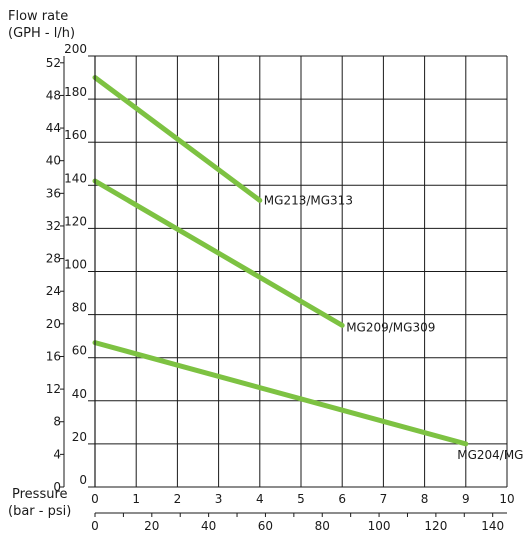 The width and height of the screenshot is (524, 533). I want to click on y-lh-tick-label: 60, so click(79, 351).